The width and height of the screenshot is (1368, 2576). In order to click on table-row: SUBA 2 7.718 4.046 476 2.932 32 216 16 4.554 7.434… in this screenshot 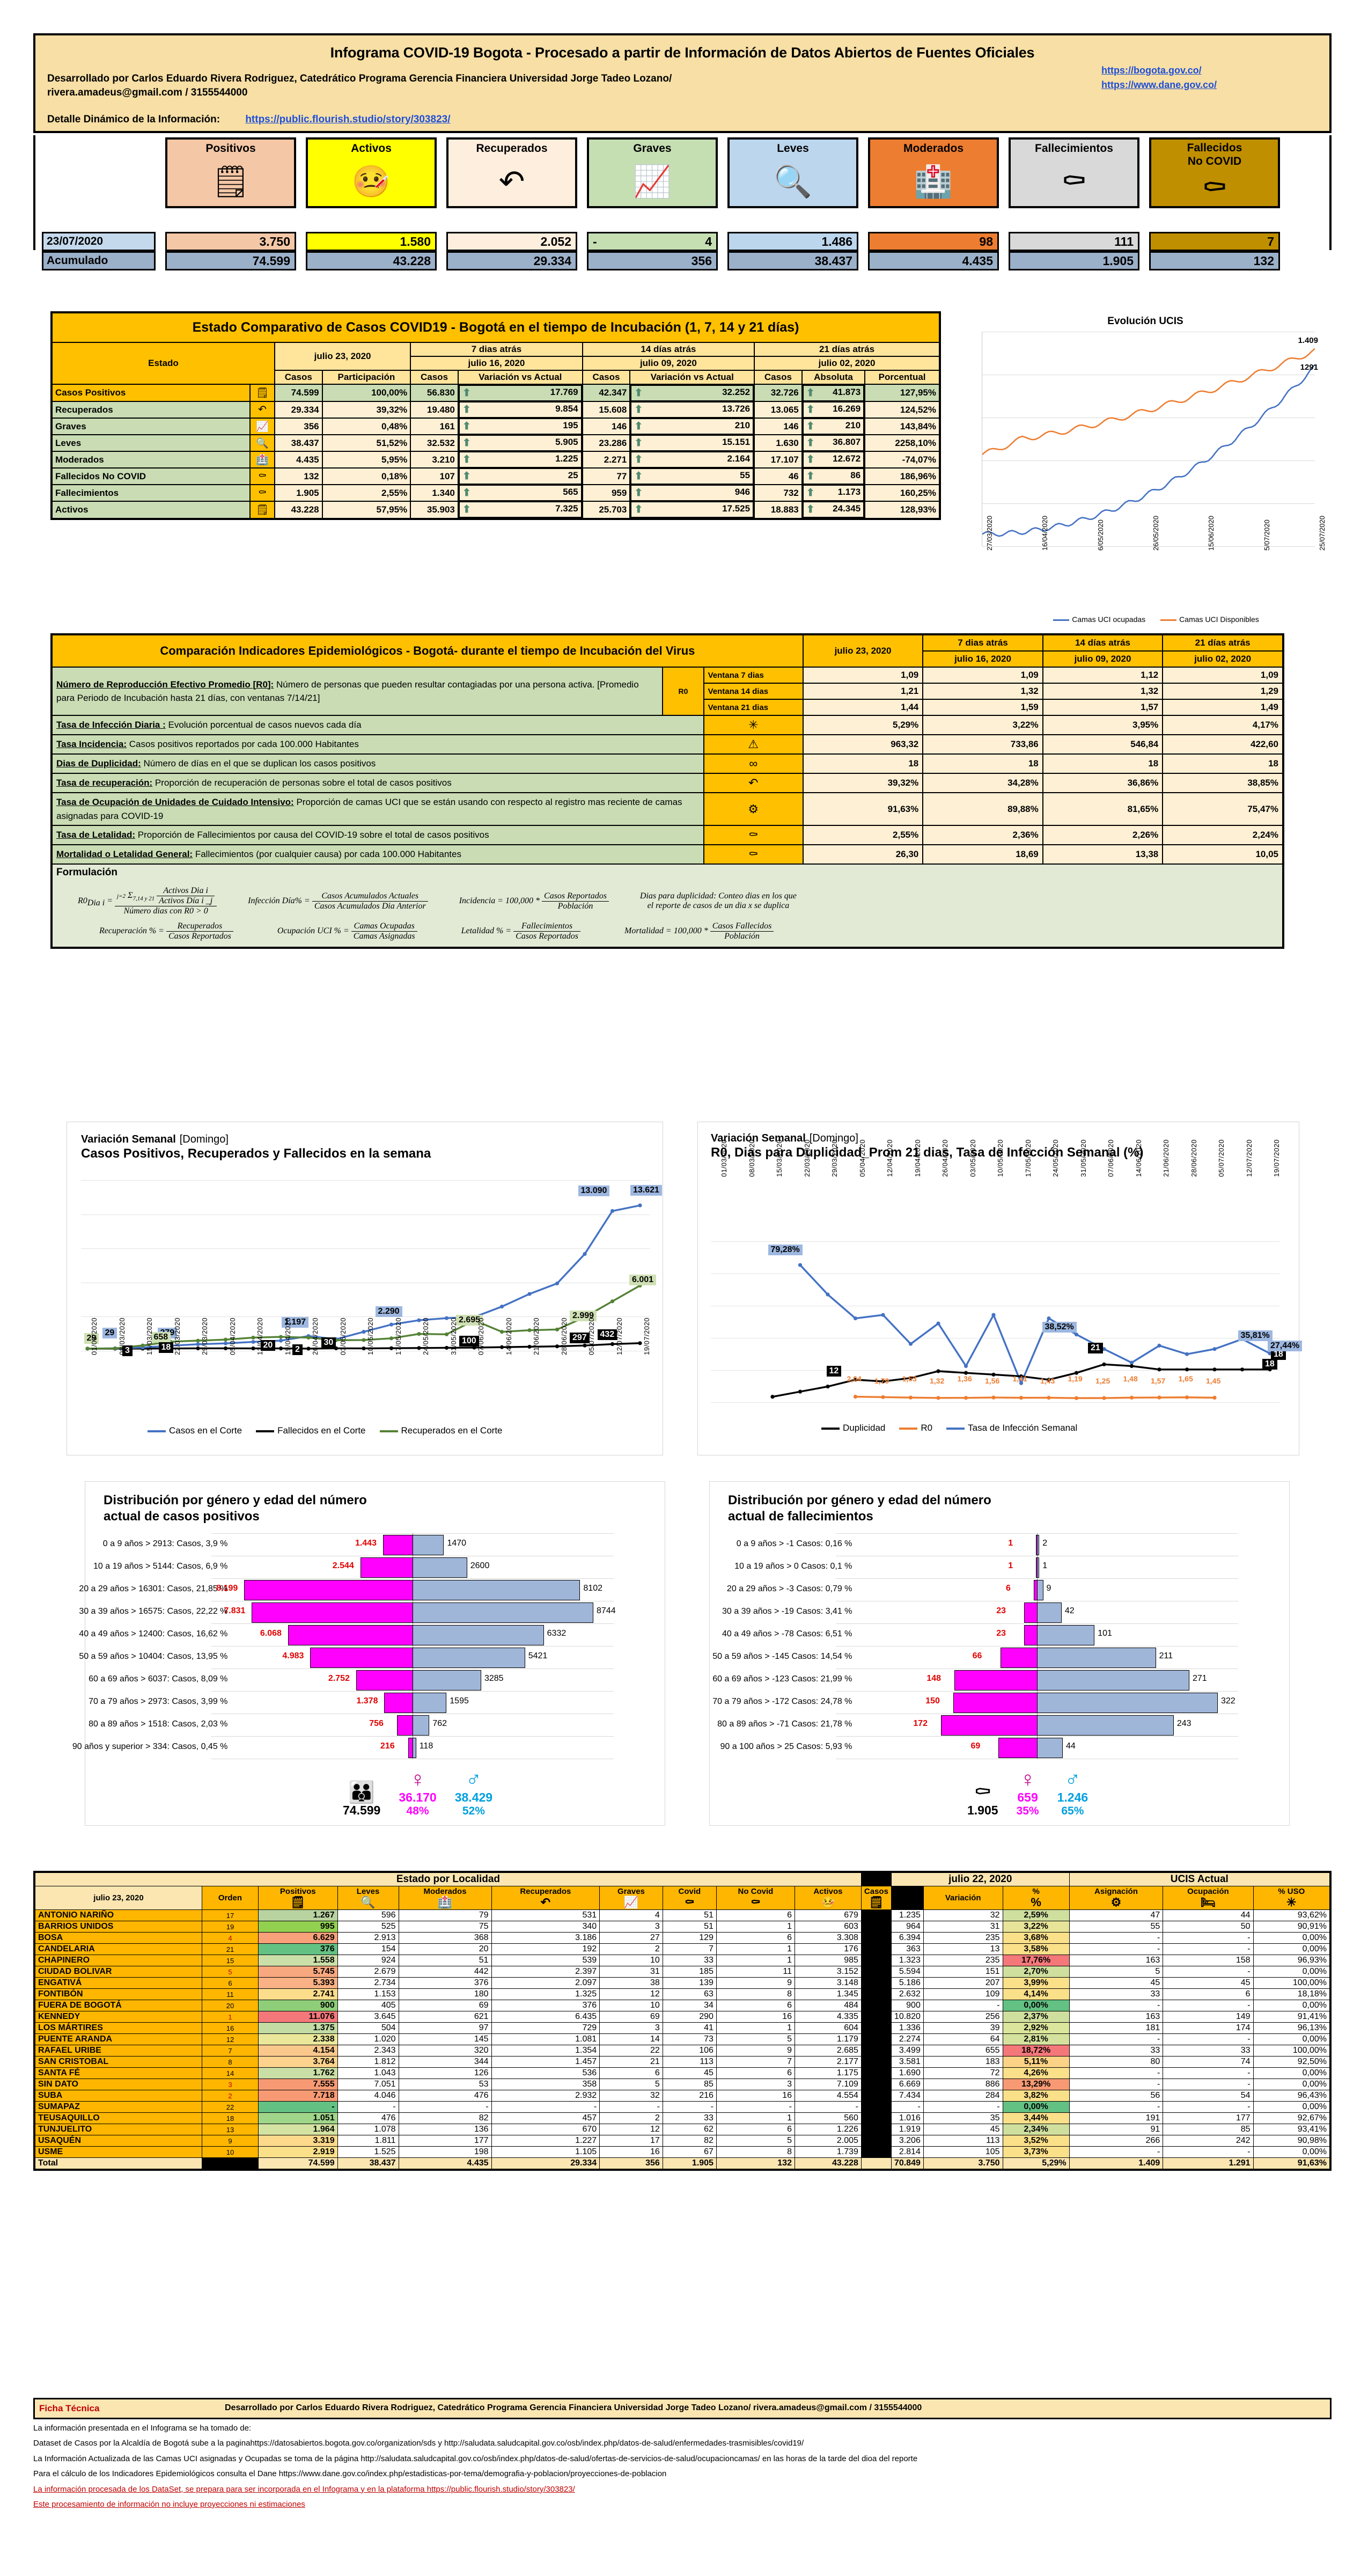, I will do `click(682, 2096)`.